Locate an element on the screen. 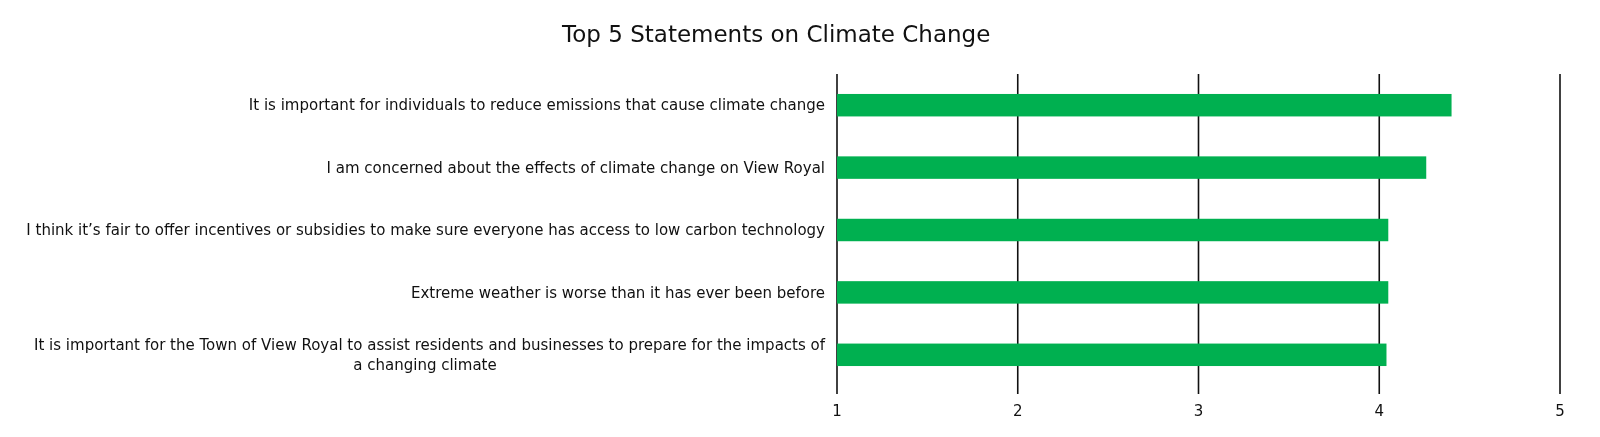 The height and width of the screenshot is (437, 1600). x-tick-label: 3 is located at coordinates (1198, 411).